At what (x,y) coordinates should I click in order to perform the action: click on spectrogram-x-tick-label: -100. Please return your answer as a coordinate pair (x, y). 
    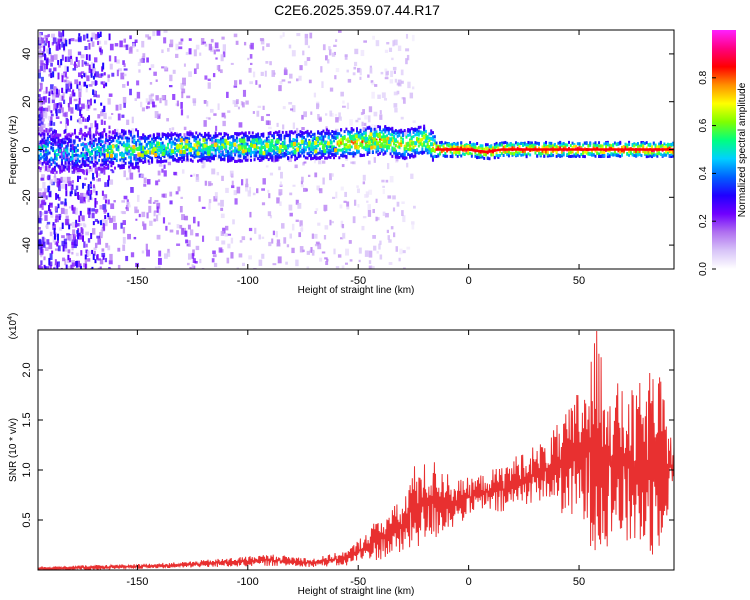
    Looking at the image, I should click on (248, 281).